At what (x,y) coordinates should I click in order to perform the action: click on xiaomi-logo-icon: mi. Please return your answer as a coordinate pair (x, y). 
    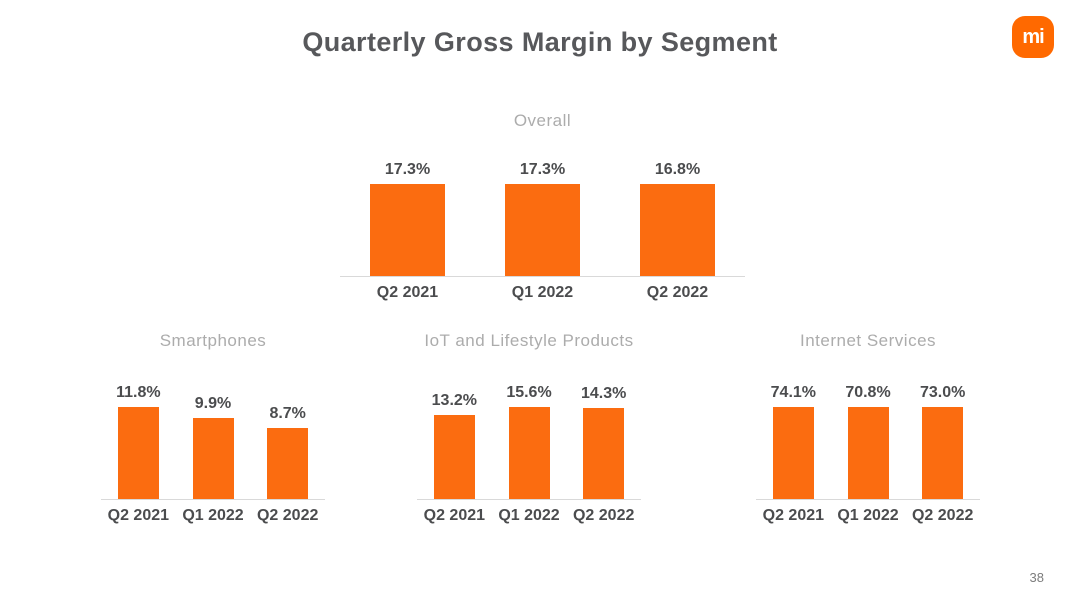
    Looking at the image, I should click on (1033, 37).